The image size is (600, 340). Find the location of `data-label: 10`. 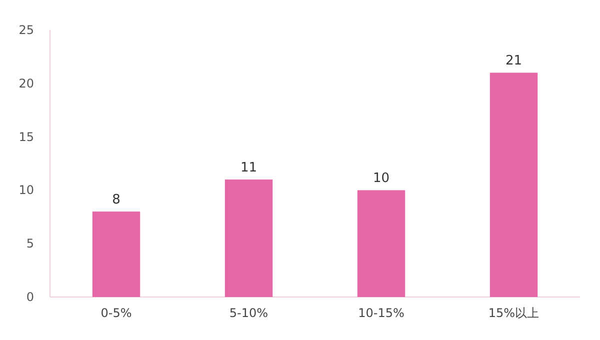

data-label: 10 is located at coordinates (381, 178).